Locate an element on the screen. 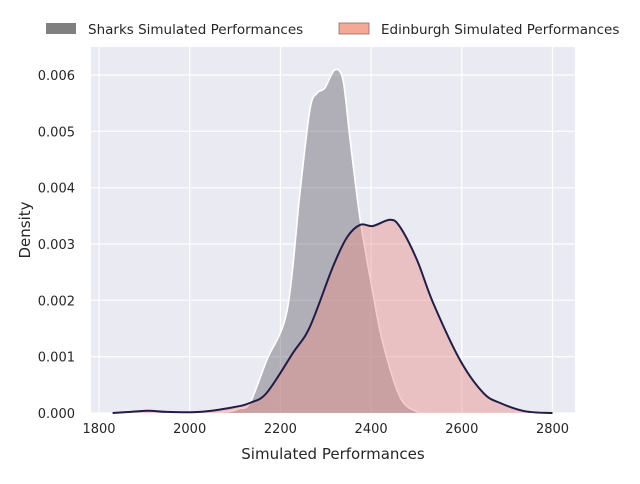 The height and width of the screenshot is (484, 640). x-tick-label: 2600 is located at coordinates (461, 429).